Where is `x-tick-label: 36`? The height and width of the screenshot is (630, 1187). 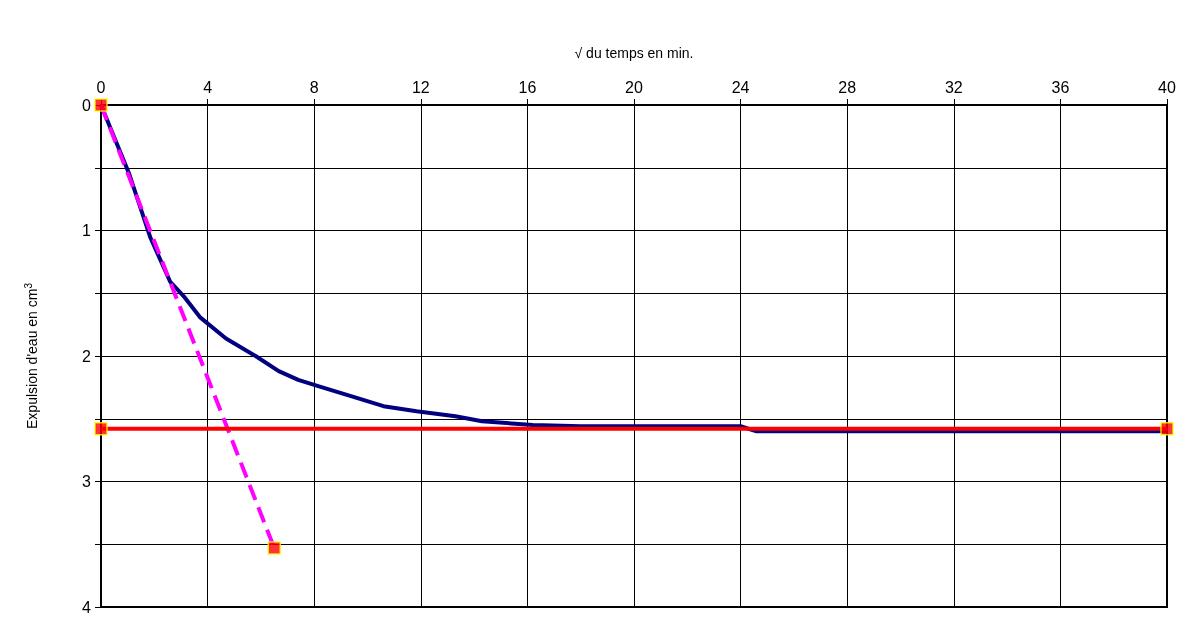 x-tick-label: 36 is located at coordinates (1060, 87).